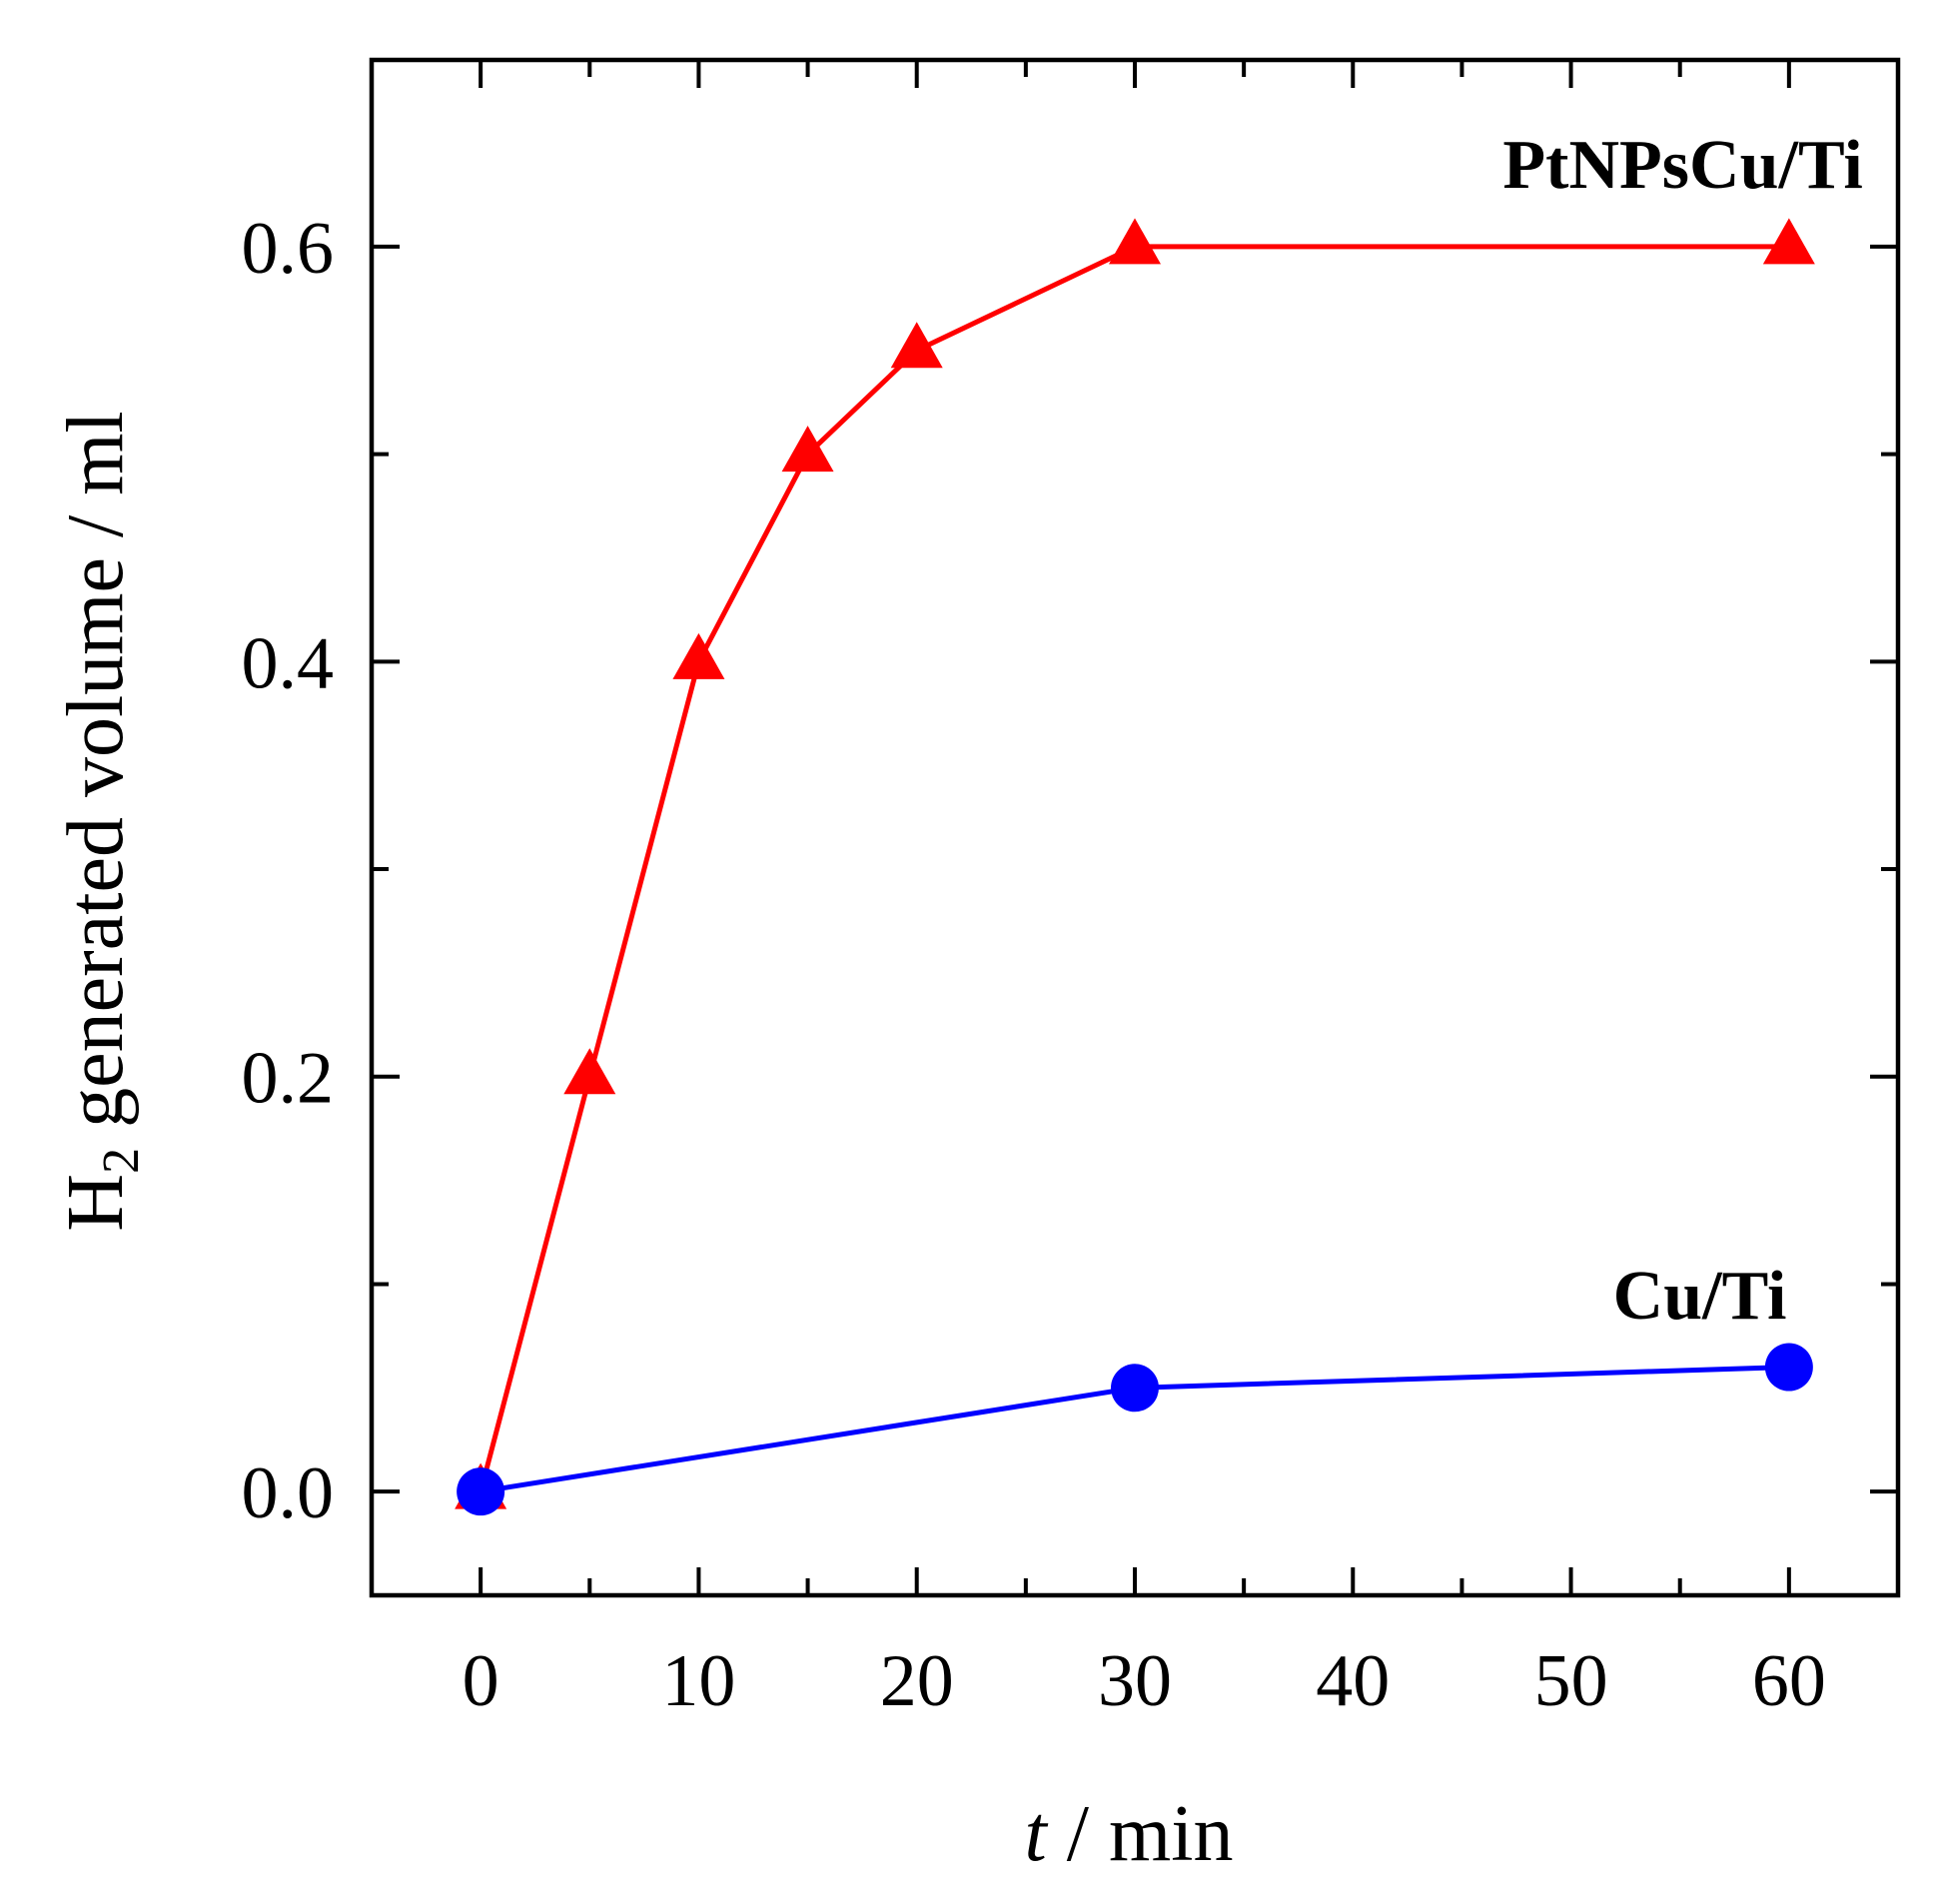 The image size is (1936, 1904). Describe the element at coordinates (288, 1079) in the screenshot. I see `y-tick-label: 0.2` at that location.